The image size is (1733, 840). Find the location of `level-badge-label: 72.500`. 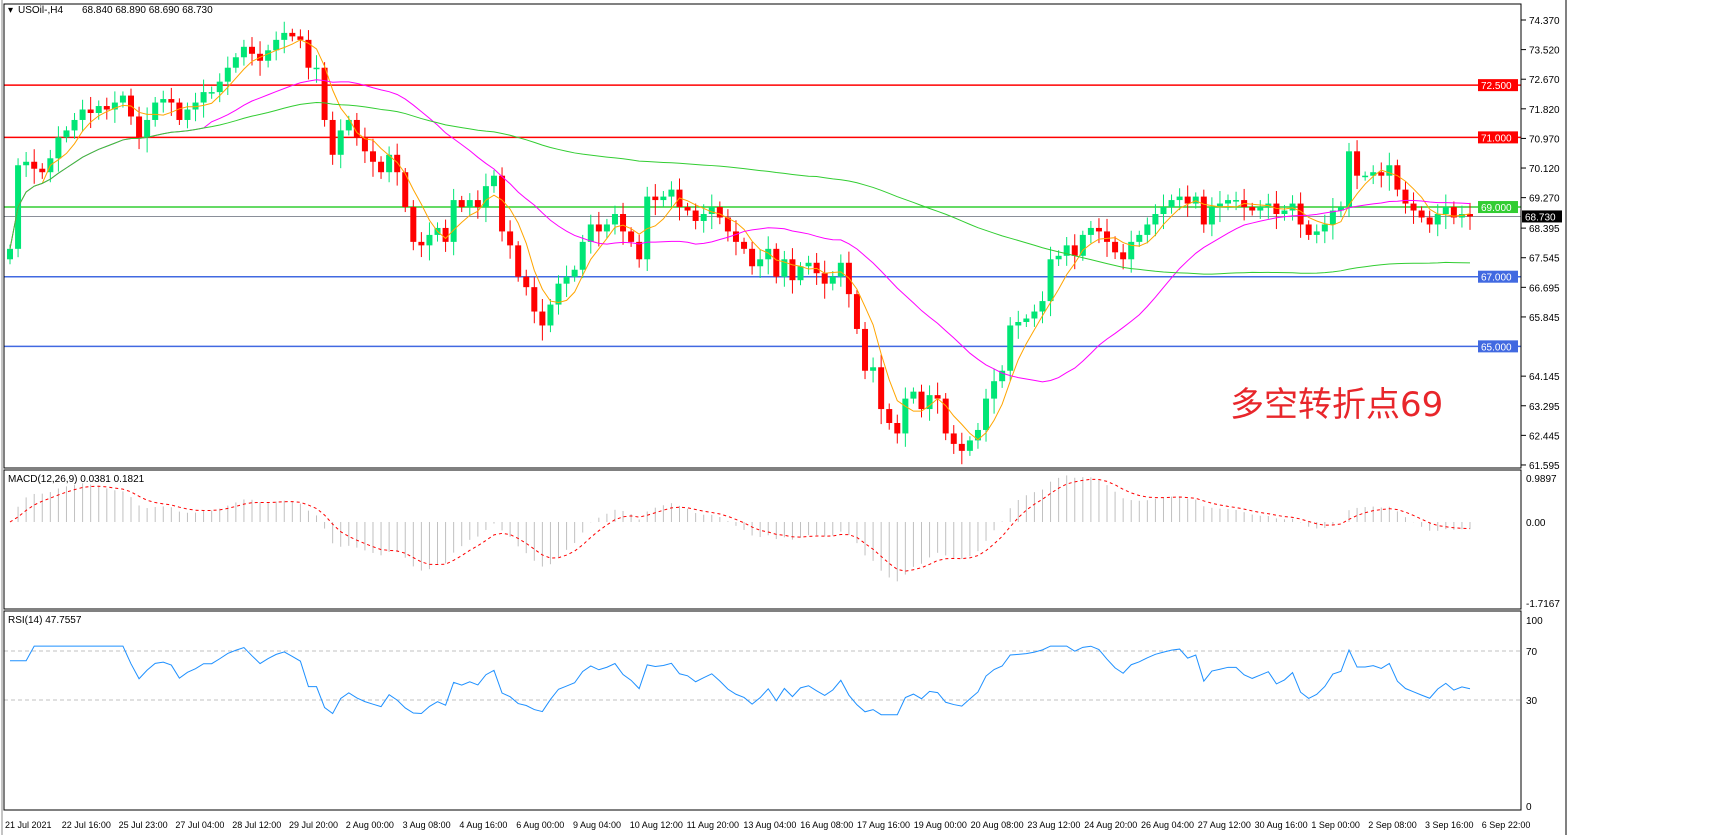

level-badge-label: 72.500 is located at coordinates (1496, 86).